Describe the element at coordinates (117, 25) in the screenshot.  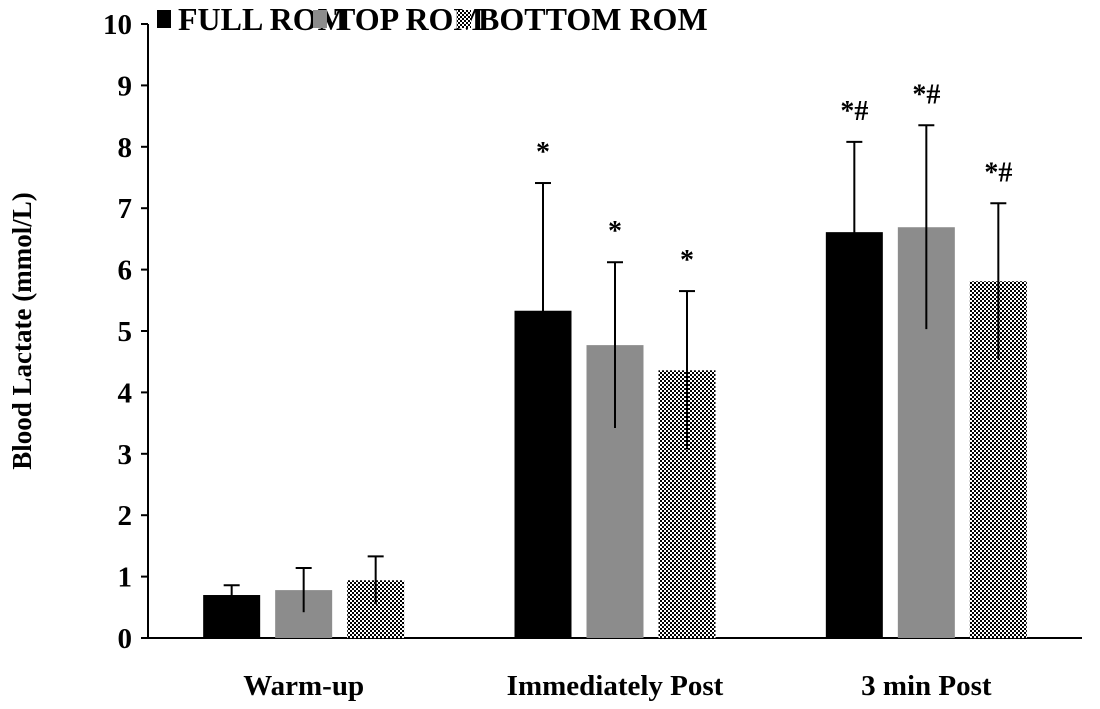
I see `y-tick-label: 10` at that location.